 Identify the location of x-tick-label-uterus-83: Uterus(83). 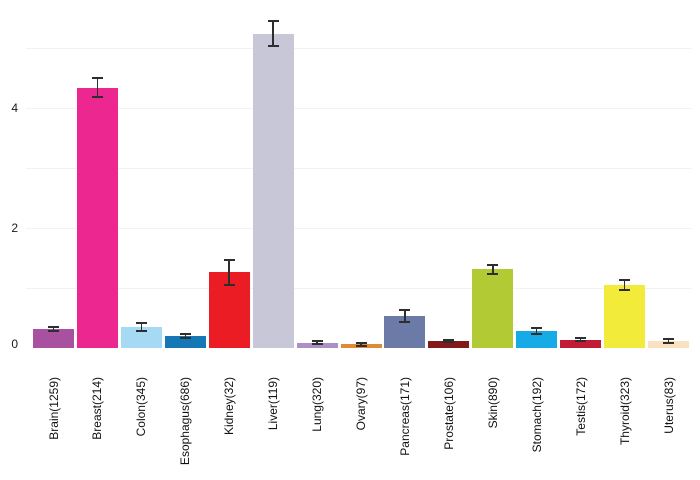
(668, 405).